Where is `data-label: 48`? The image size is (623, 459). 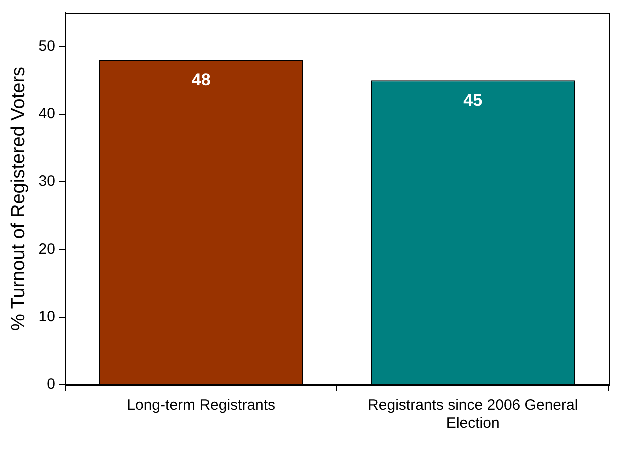 data-label: 48 is located at coordinates (201, 80).